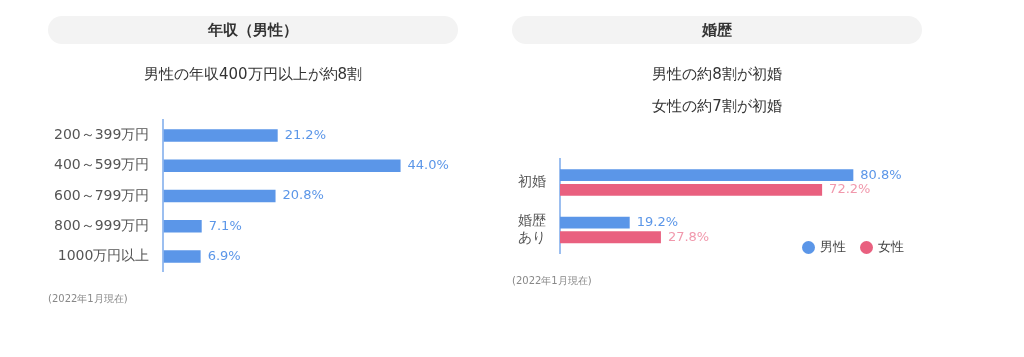 This screenshot has width=1024, height=357. I want to click on data-label: 6.9%, so click(224, 255).